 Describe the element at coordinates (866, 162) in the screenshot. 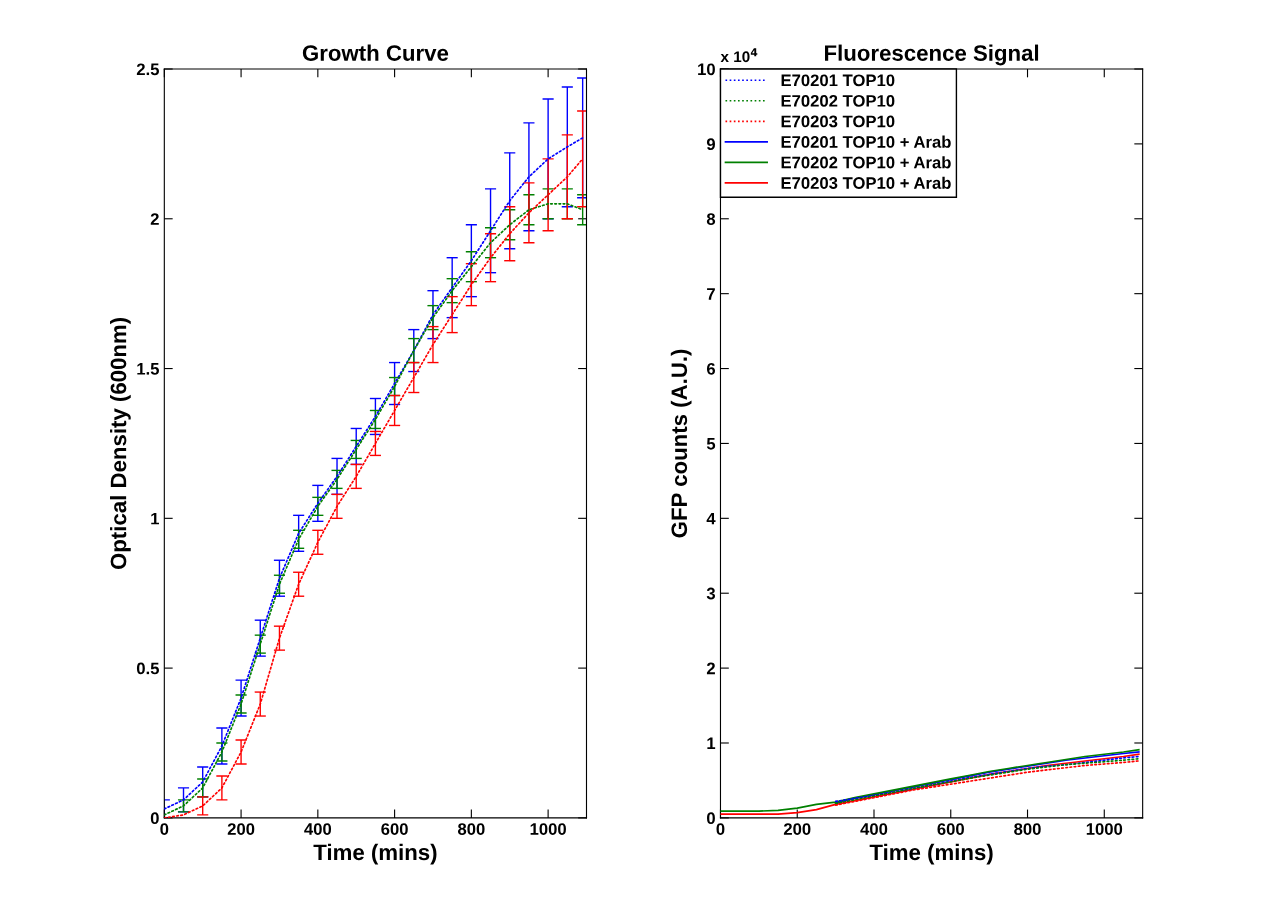

I see `legend-label: E70202 TOP10 + Arab` at that location.